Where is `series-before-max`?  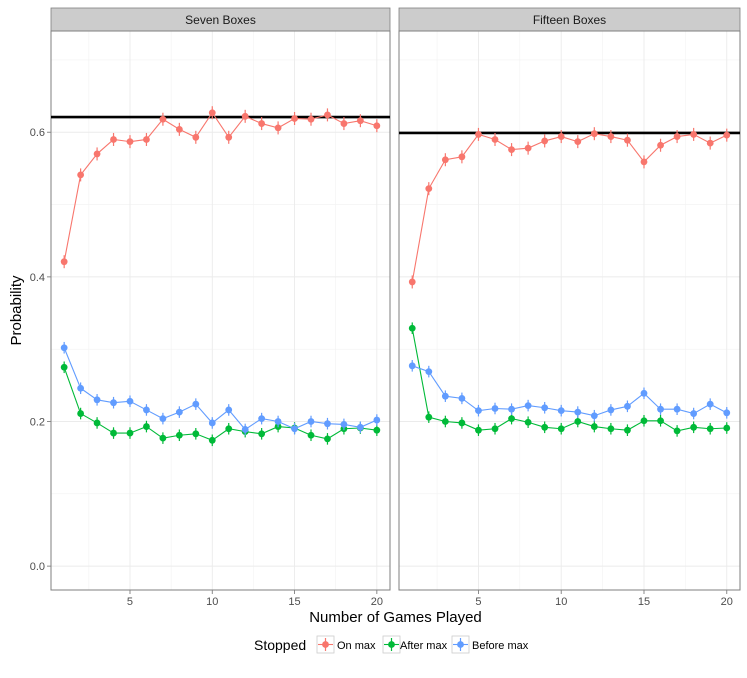 series-before-max is located at coordinates (220, 388).